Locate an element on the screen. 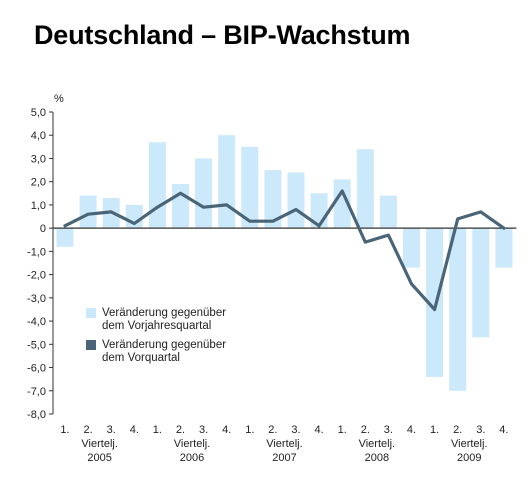 The width and height of the screenshot is (531, 491). y-tick-label: 1,0 is located at coordinates (38, 206).